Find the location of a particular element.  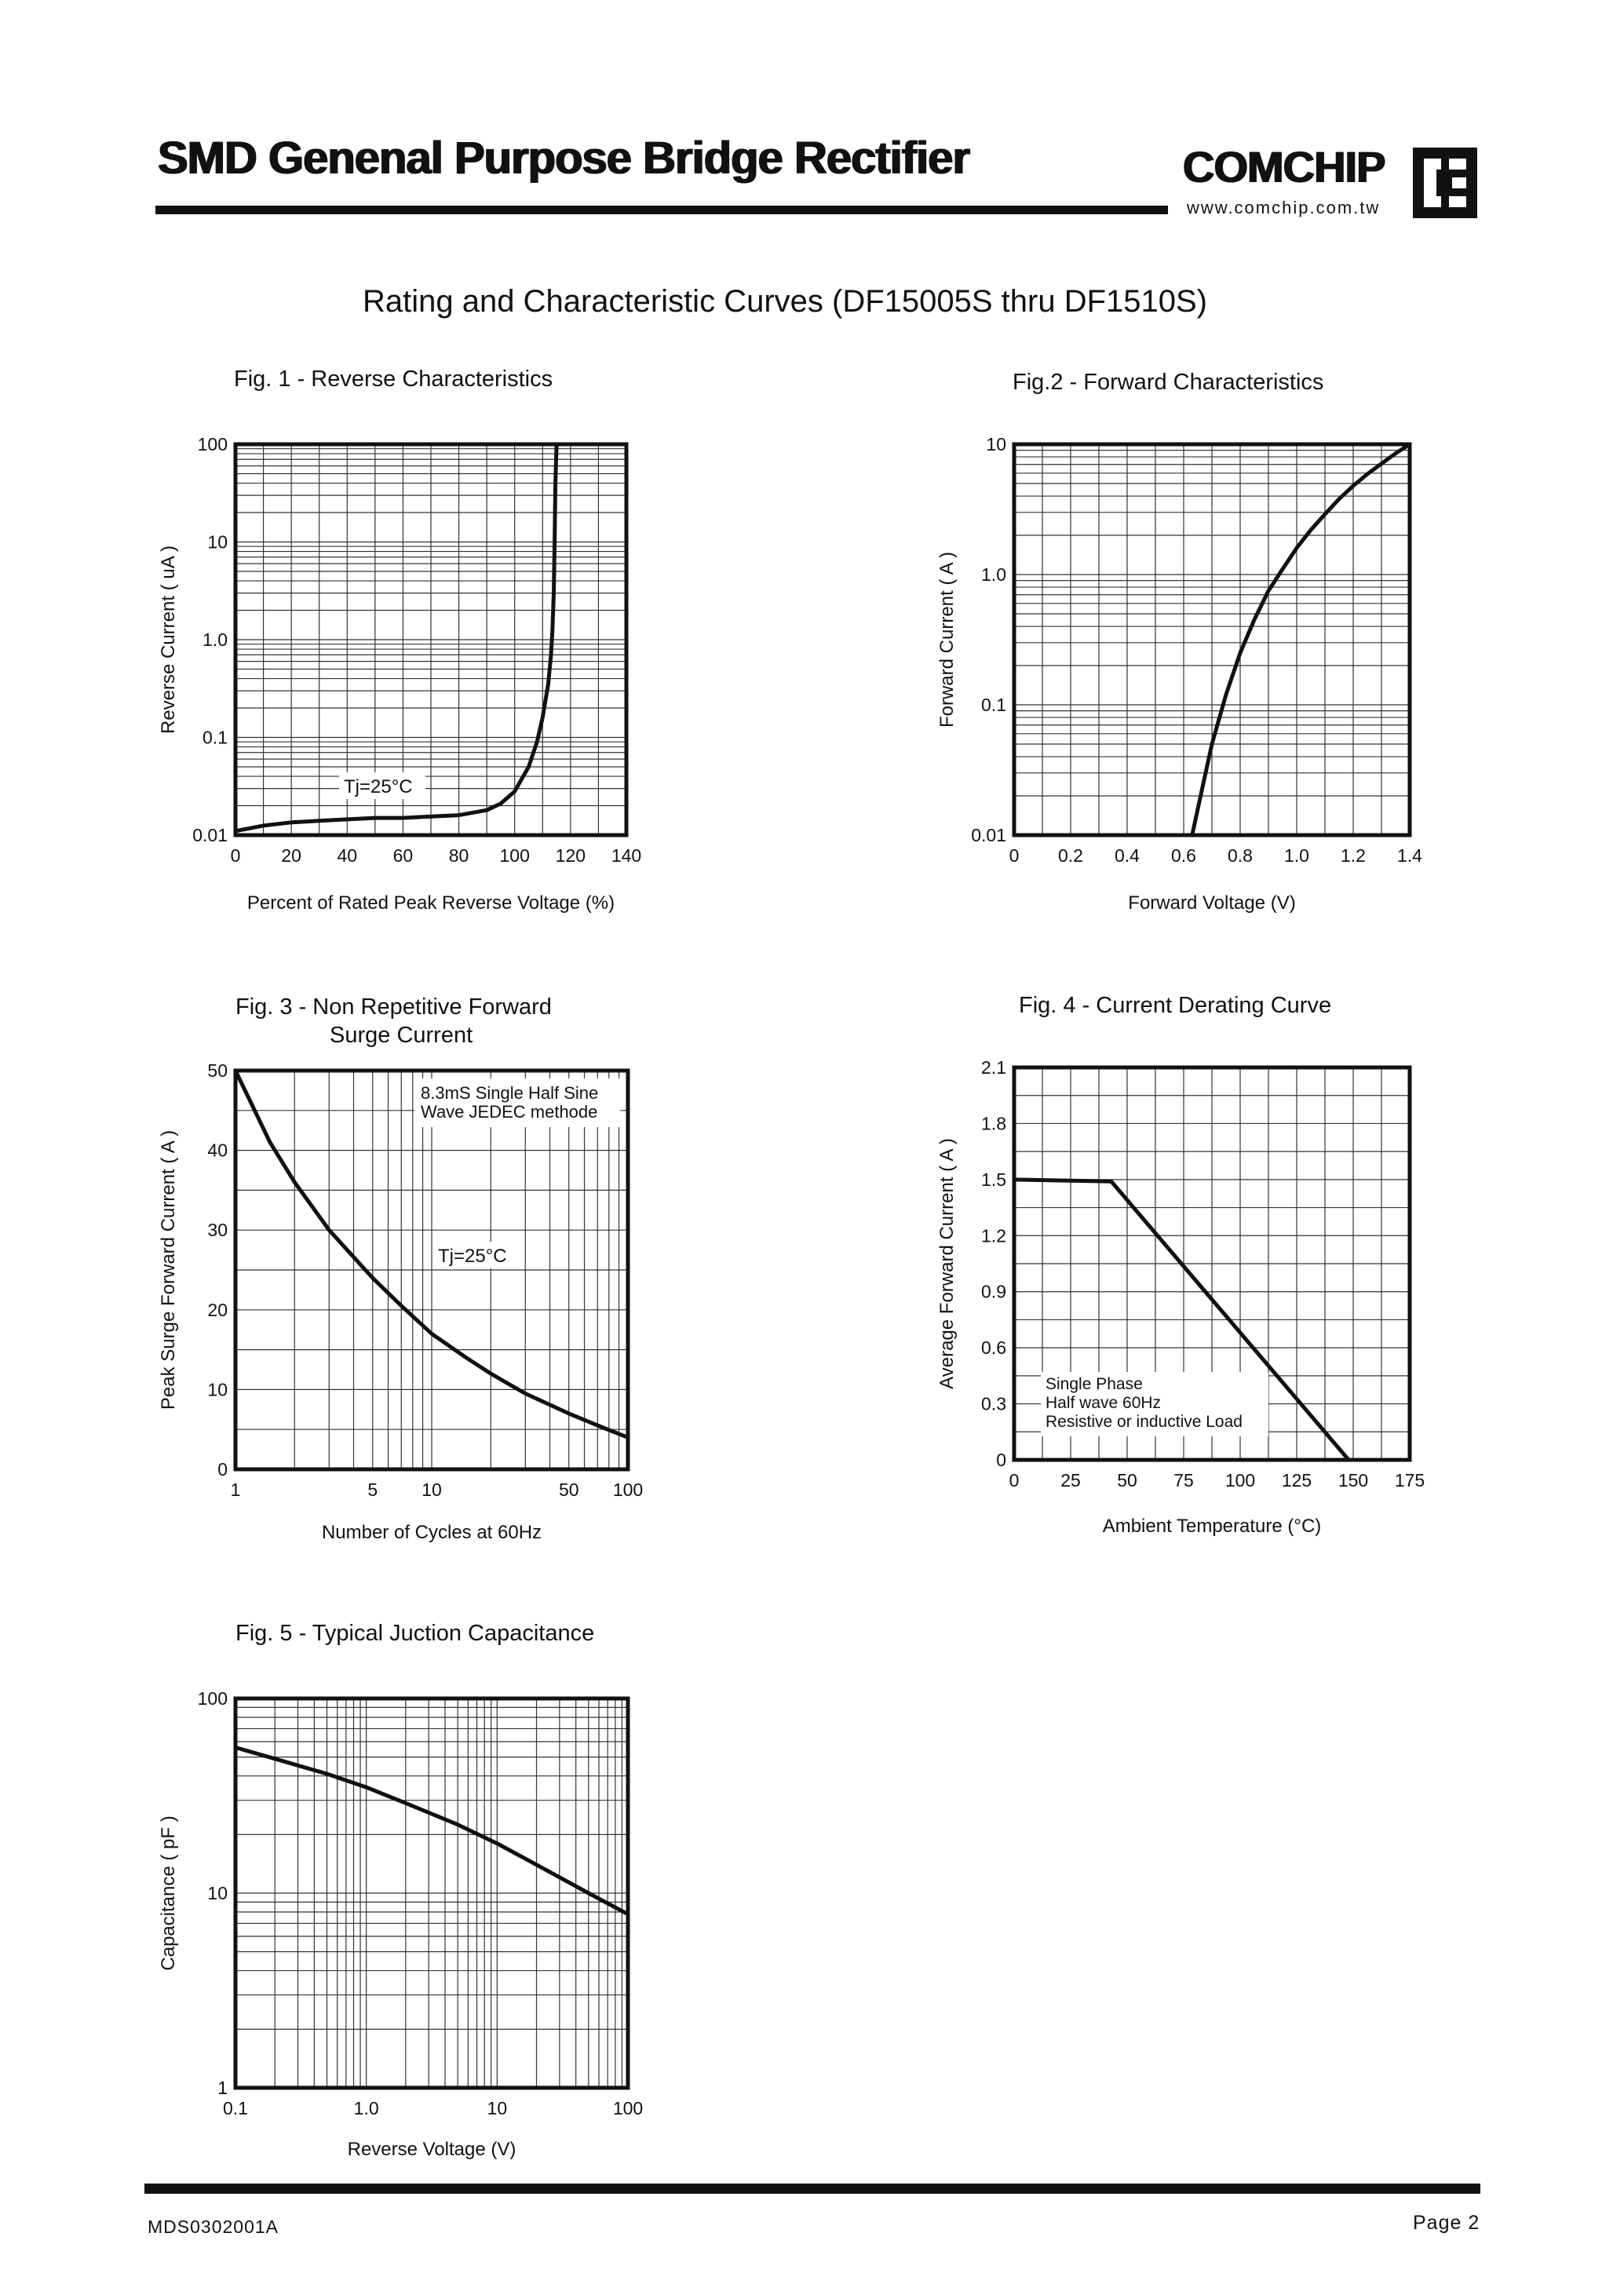

fig4-xtick-label: 0 is located at coordinates (1014, 1480).